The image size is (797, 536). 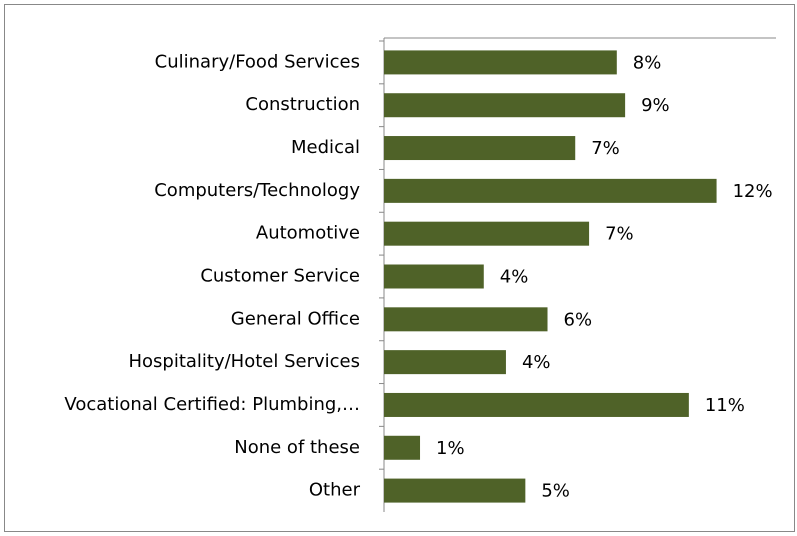 What do you see at coordinates (280, 276) in the screenshot?
I see `category-label: Customer Service` at bounding box center [280, 276].